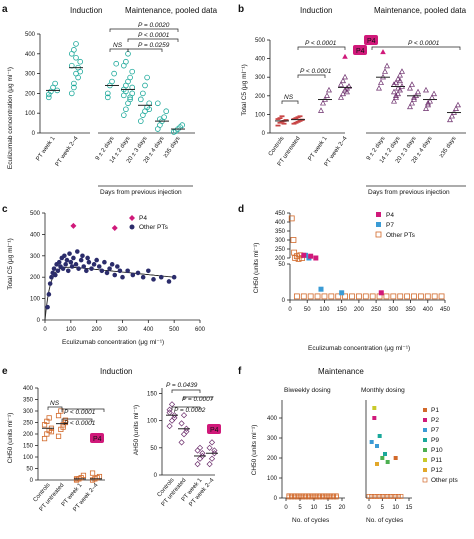 Image resolution: width=474 pixels, height=539 pixels. I want to click on panel-a-label: a, so click(5, 9).